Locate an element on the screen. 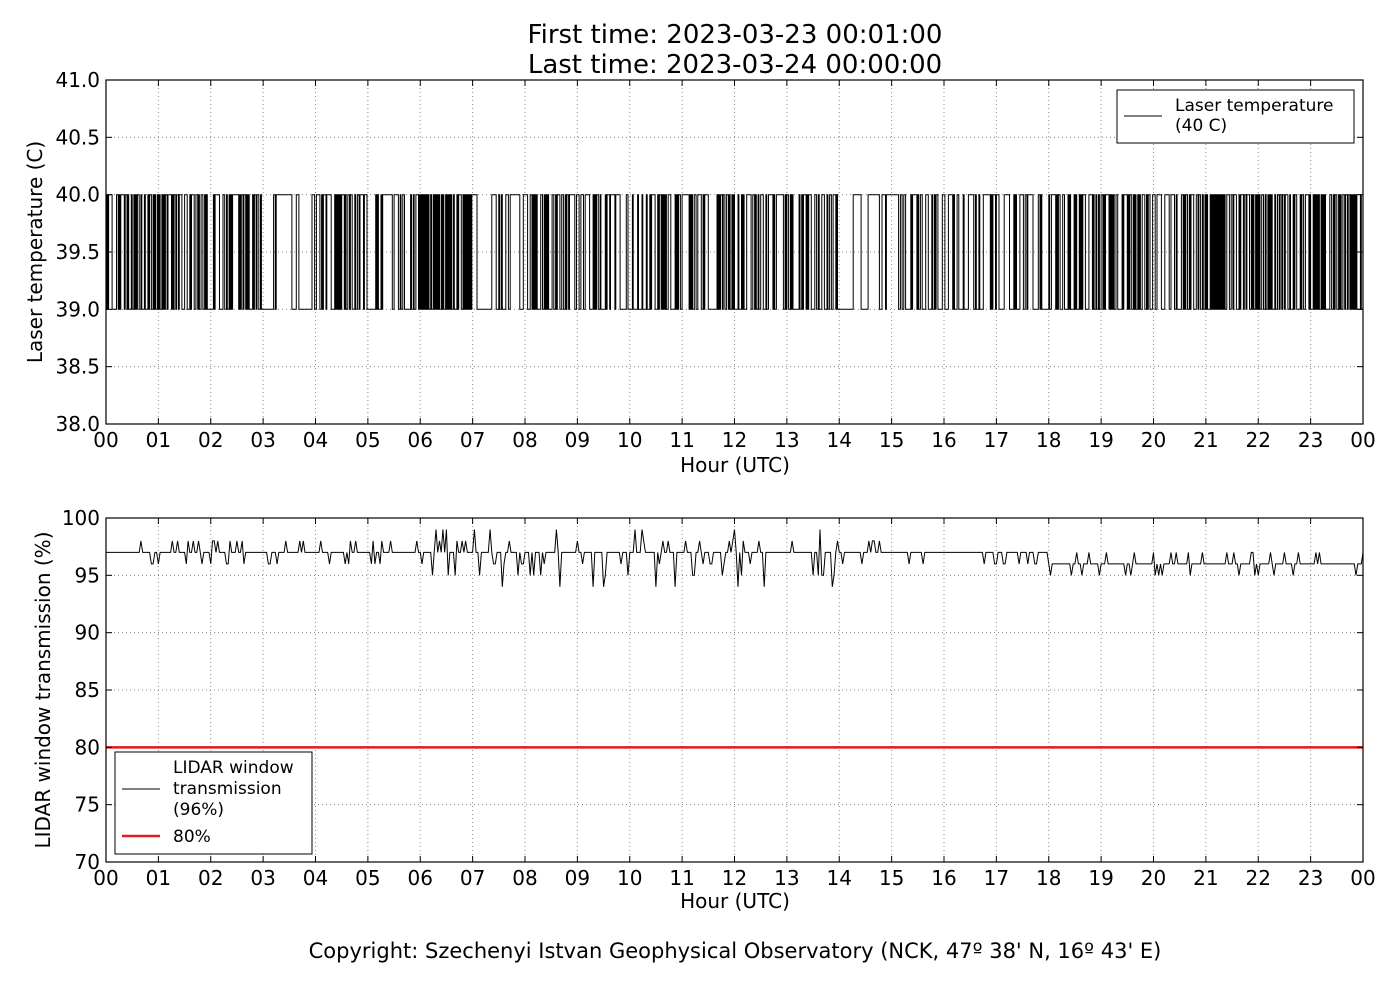 The height and width of the screenshot is (1000, 1400). lidar-transmission-line is located at coordinates (735, 558).